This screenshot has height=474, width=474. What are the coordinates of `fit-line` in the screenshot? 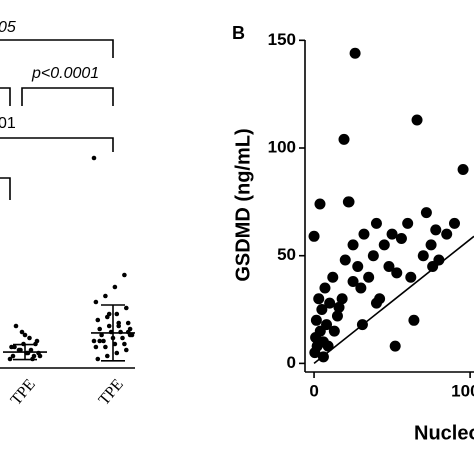 It's located at (393, 300).